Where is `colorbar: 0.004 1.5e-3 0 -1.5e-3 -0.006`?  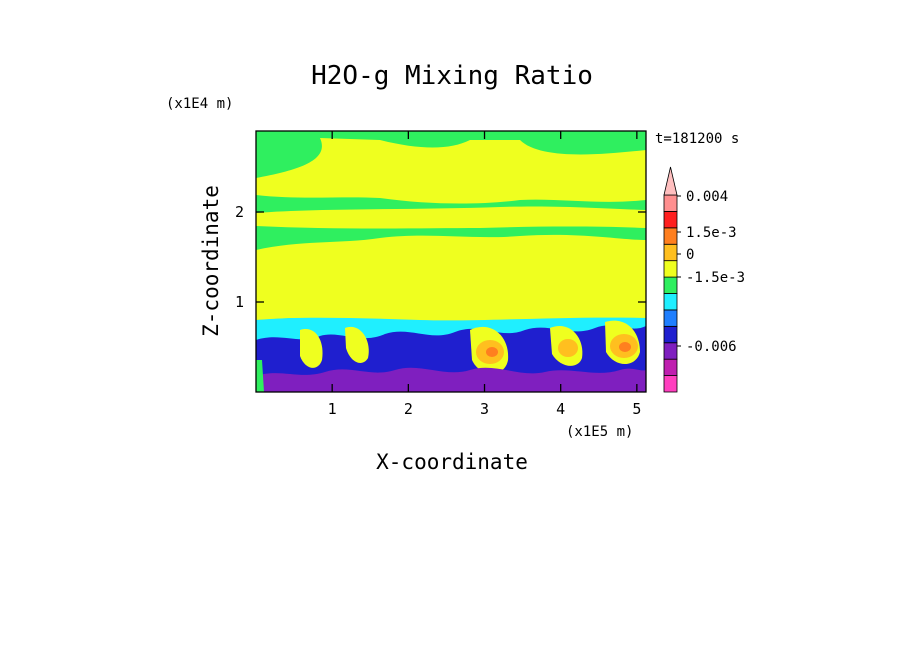 colorbar: 0.004 1.5e-3 0 -1.5e-3 -0.006 is located at coordinates (704, 279).